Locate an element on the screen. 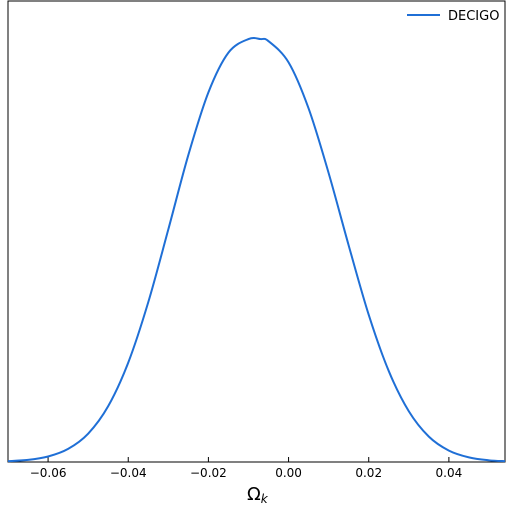 This screenshot has height=506, width=506. x-axis-ticks is located at coordinates (248, 459).